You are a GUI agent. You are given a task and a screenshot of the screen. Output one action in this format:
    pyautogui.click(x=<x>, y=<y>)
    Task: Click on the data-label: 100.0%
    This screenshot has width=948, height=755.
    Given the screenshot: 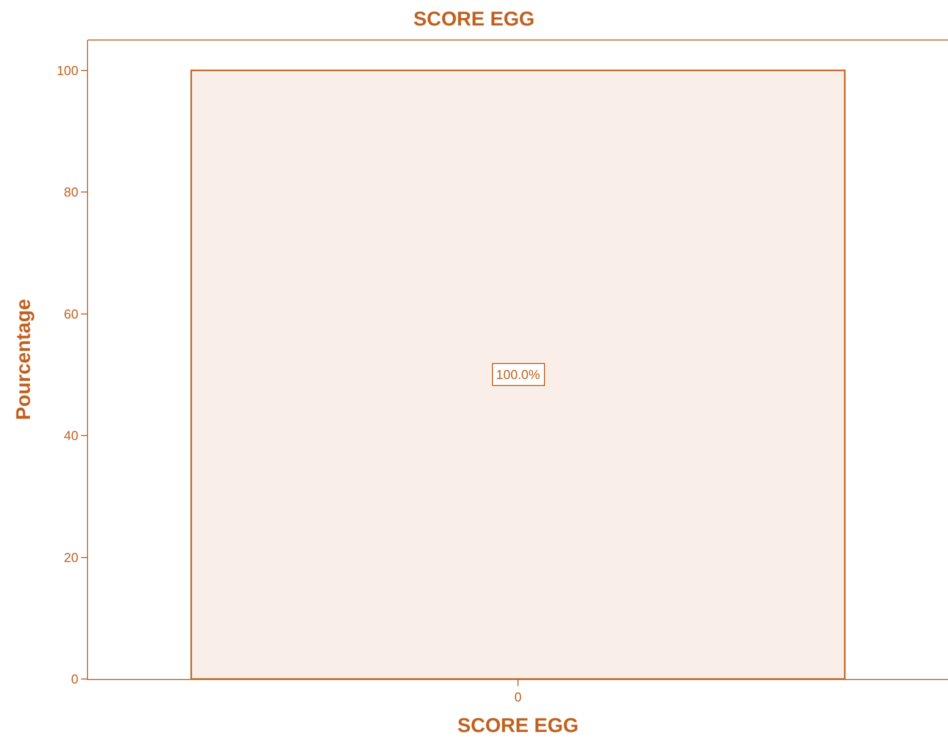 What is the action you would take?
    pyautogui.click(x=518, y=374)
    